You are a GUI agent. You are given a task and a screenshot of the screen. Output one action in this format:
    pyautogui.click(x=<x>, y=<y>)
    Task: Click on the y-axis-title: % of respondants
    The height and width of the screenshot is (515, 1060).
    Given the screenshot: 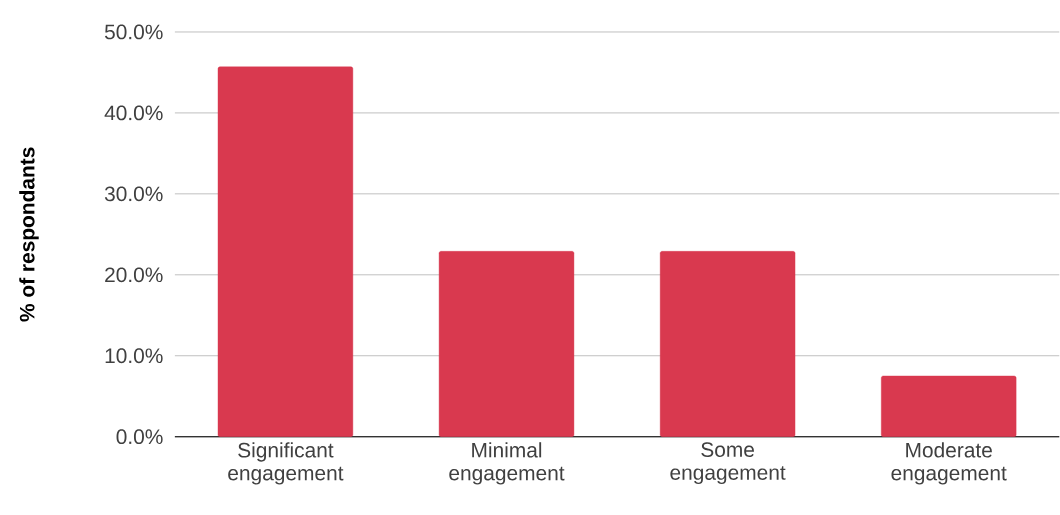 What is the action you would take?
    pyautogui.click(x=29, y=234)
    